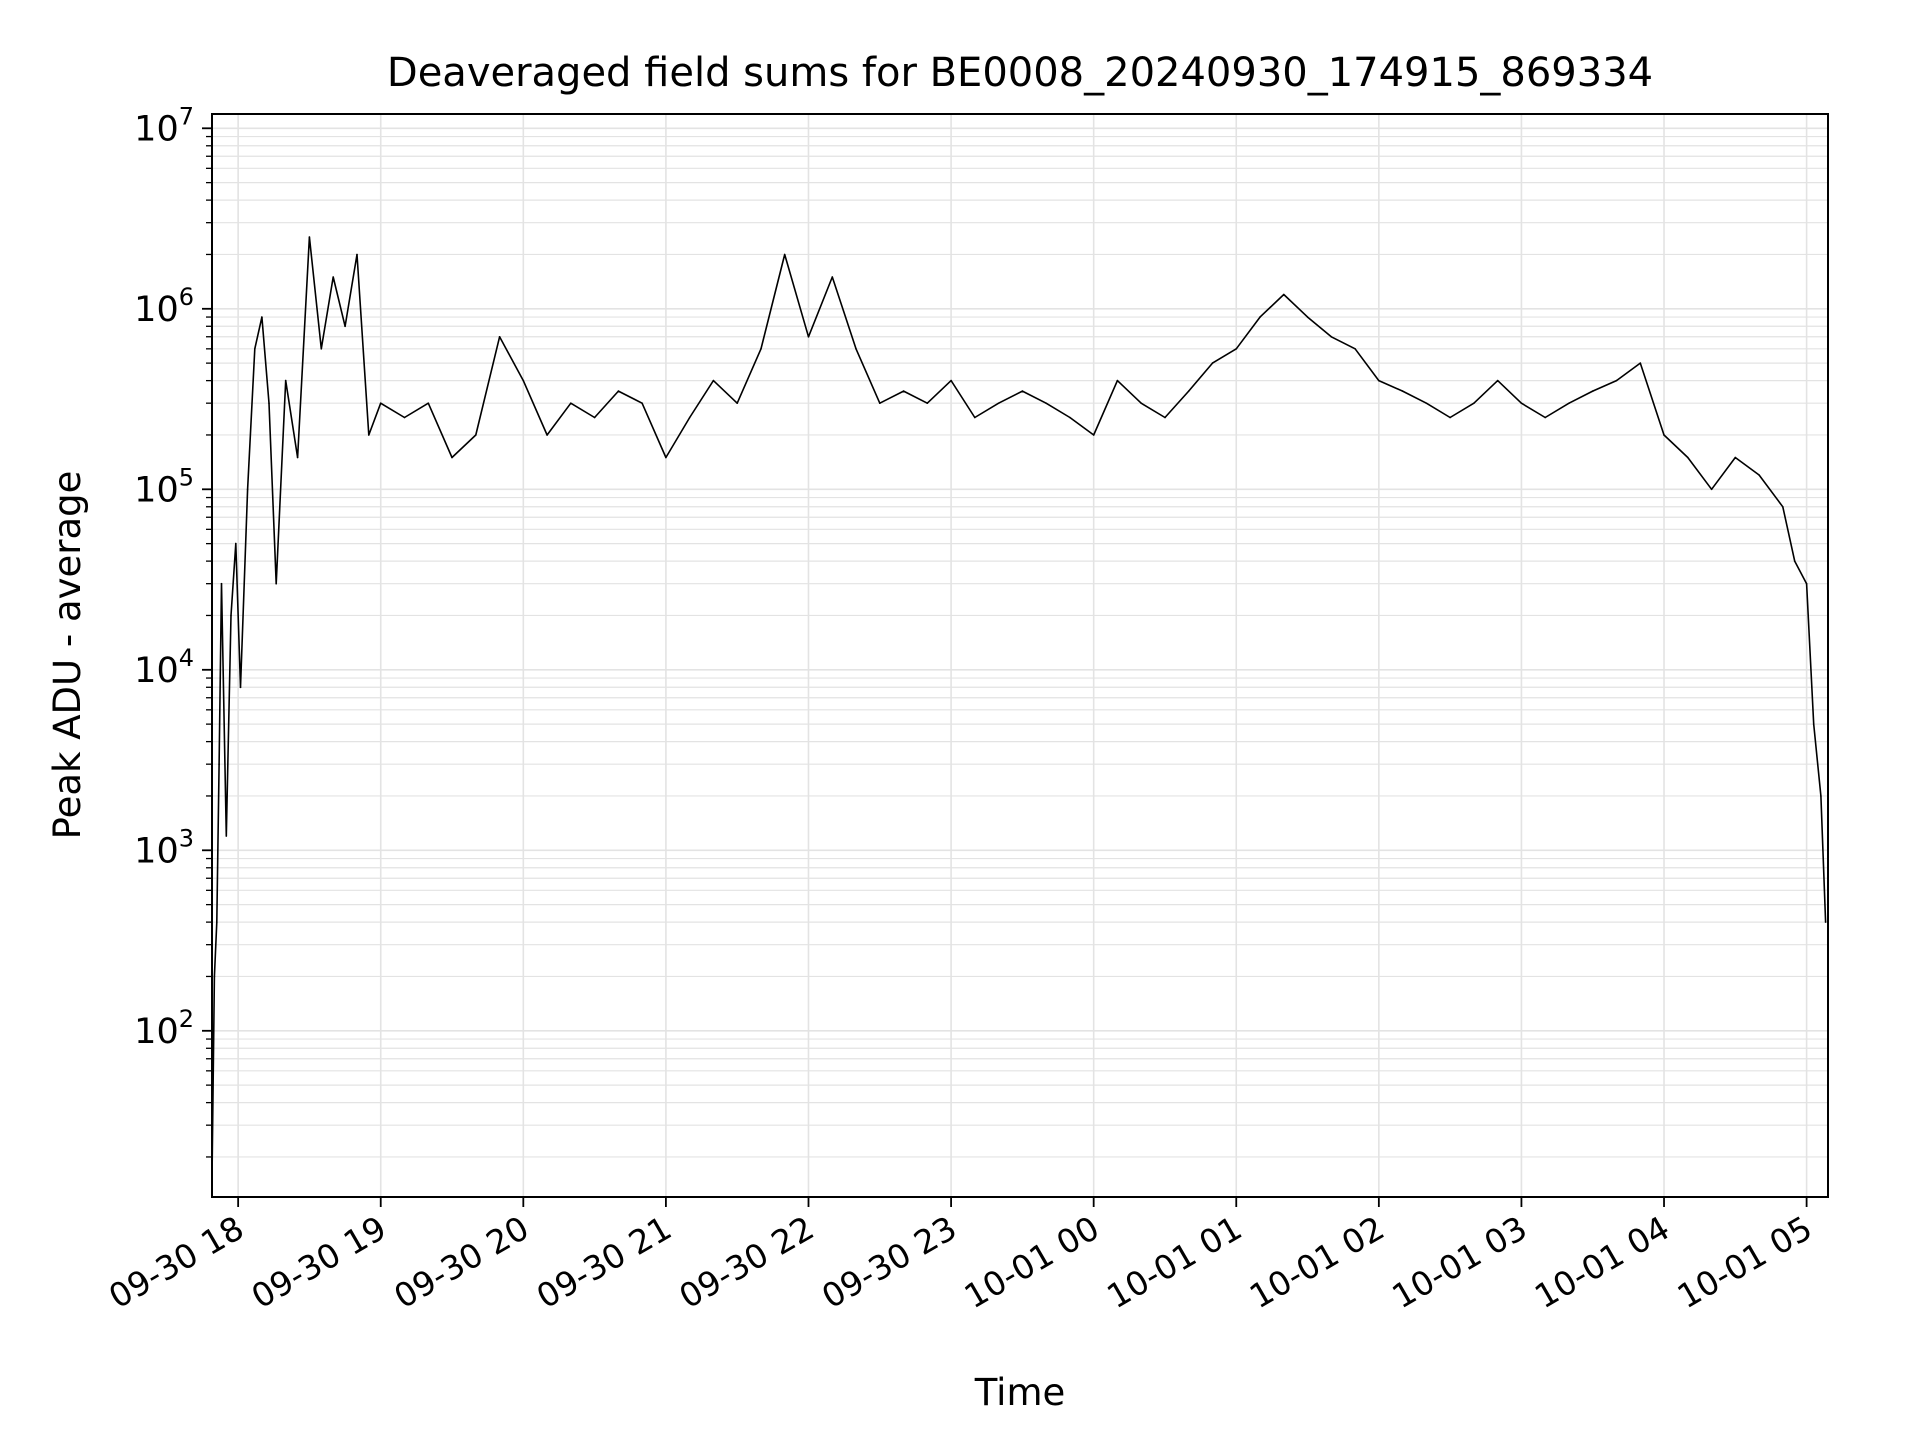 The height and width of the screenshot is (1440, 1920). What do you see at coordinates (1020, 1392) in the screenshot?
I see `x-axis-label: Time` at bounding box center [1020, 1392].